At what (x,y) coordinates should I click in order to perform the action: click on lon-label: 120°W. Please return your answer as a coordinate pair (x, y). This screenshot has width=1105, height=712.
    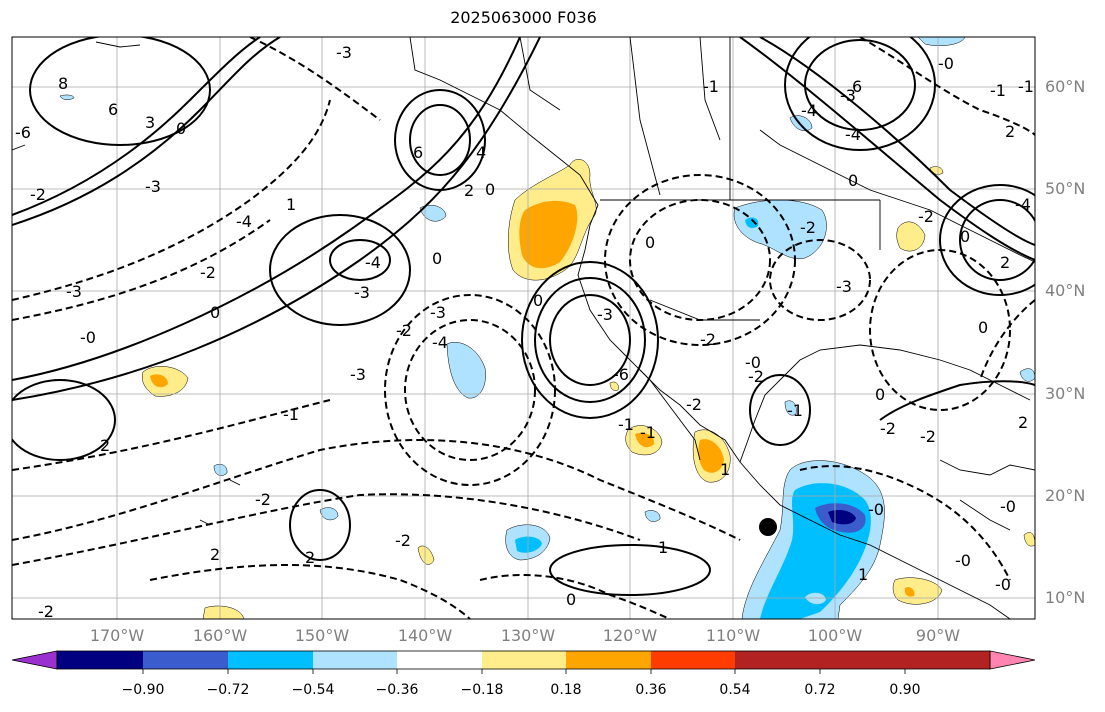
    Looking at the image, I should click on (630, 635).